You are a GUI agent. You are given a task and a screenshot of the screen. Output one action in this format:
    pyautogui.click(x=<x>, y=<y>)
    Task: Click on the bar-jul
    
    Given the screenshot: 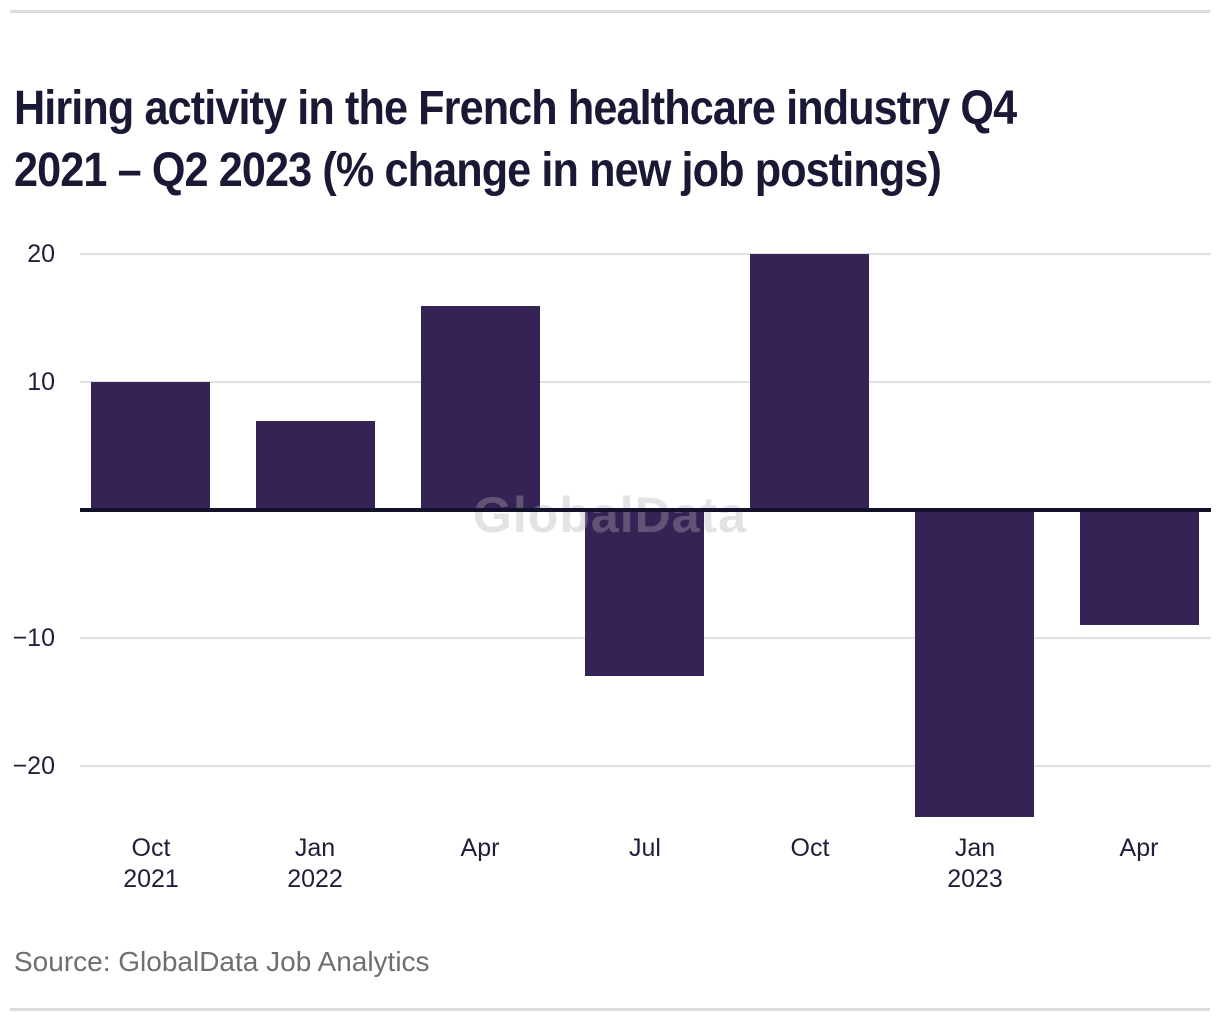 What is the action you would take?
    pyautogui.click(x=644, y=593)
    